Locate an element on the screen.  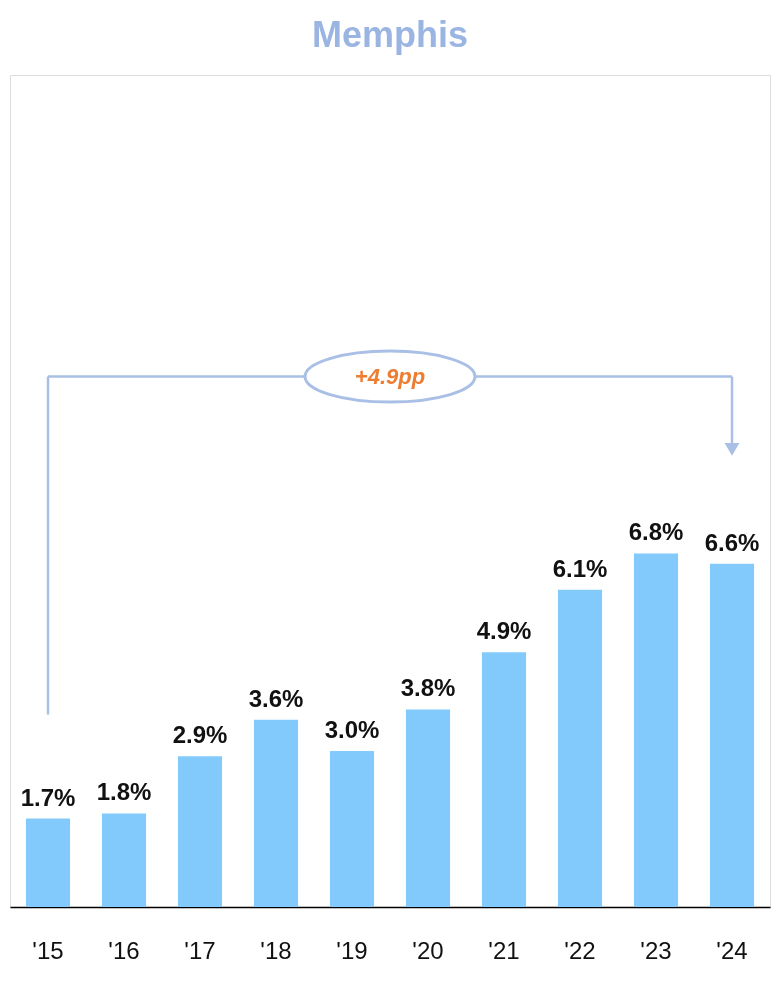
x-tick-label: '16 is located at coordinates (124, 950).